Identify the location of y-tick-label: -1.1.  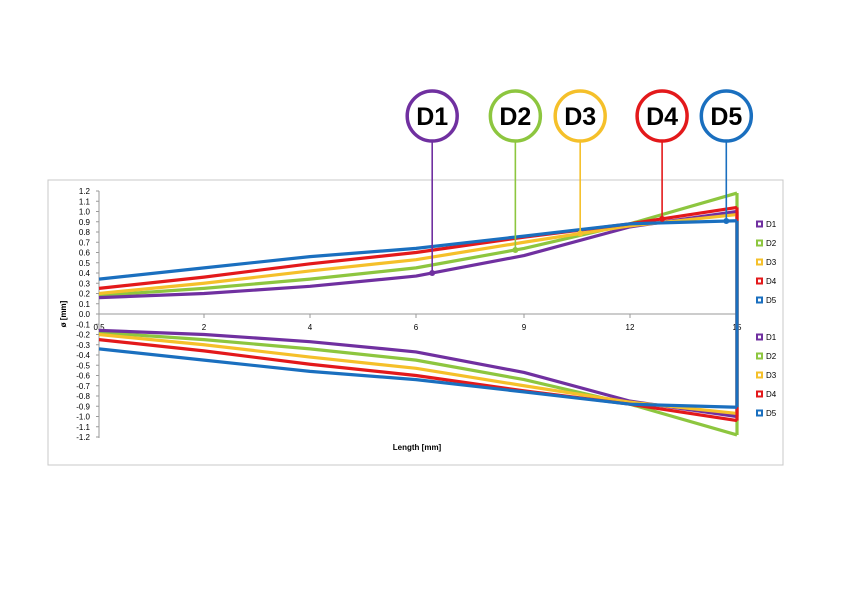
(83, 427).